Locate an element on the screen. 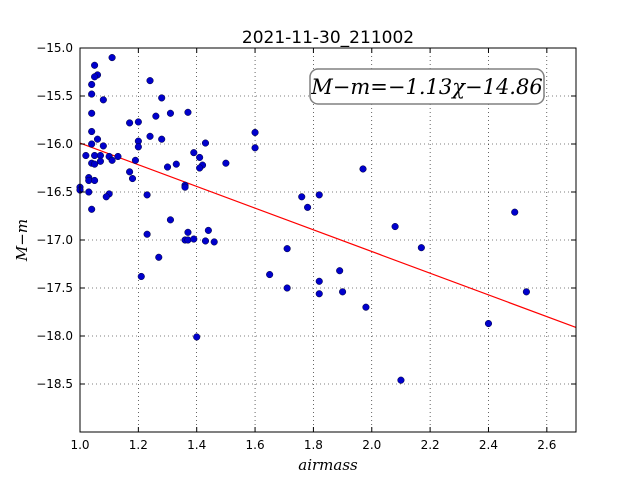 This screenshot has height=480, width=640. y-axis-label: M−m is located at coordinates (22, 240).